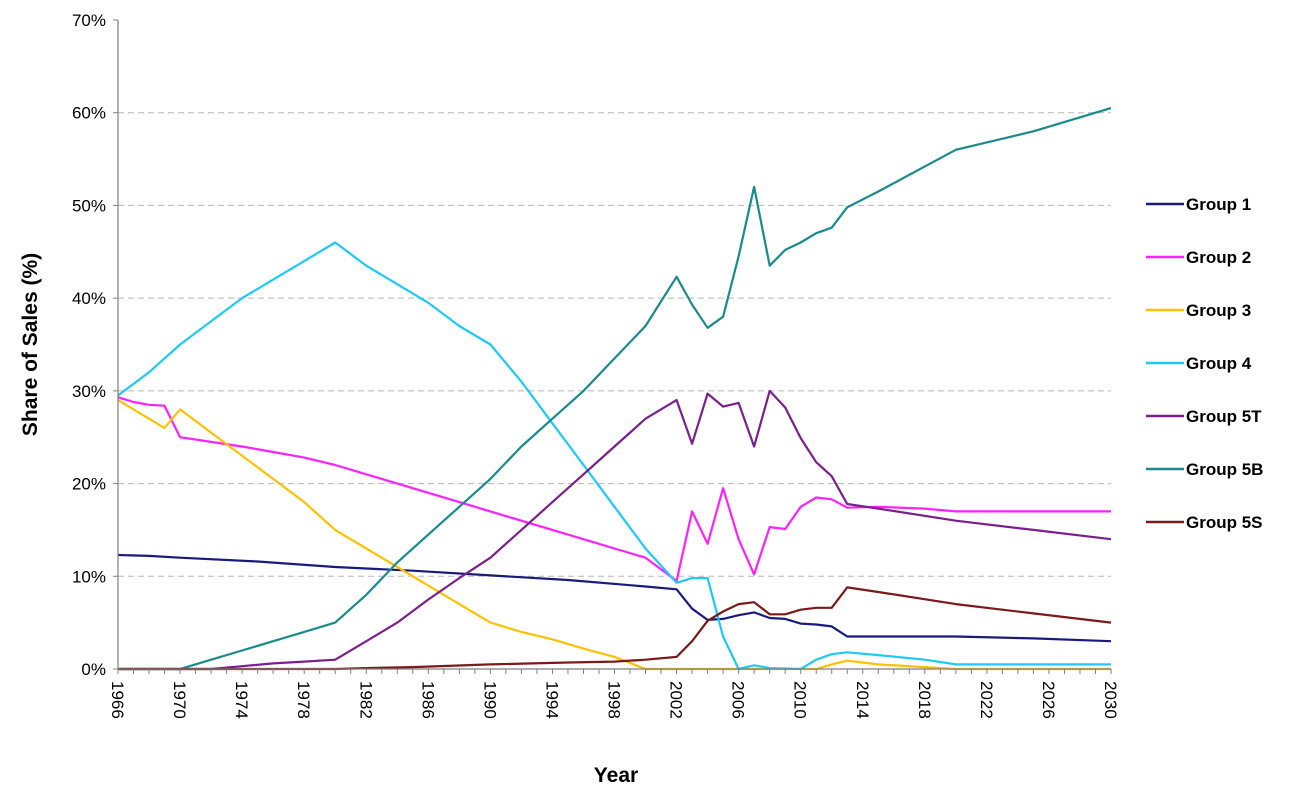  I want to click on x-tick-label: 2022, so click(986, 700).